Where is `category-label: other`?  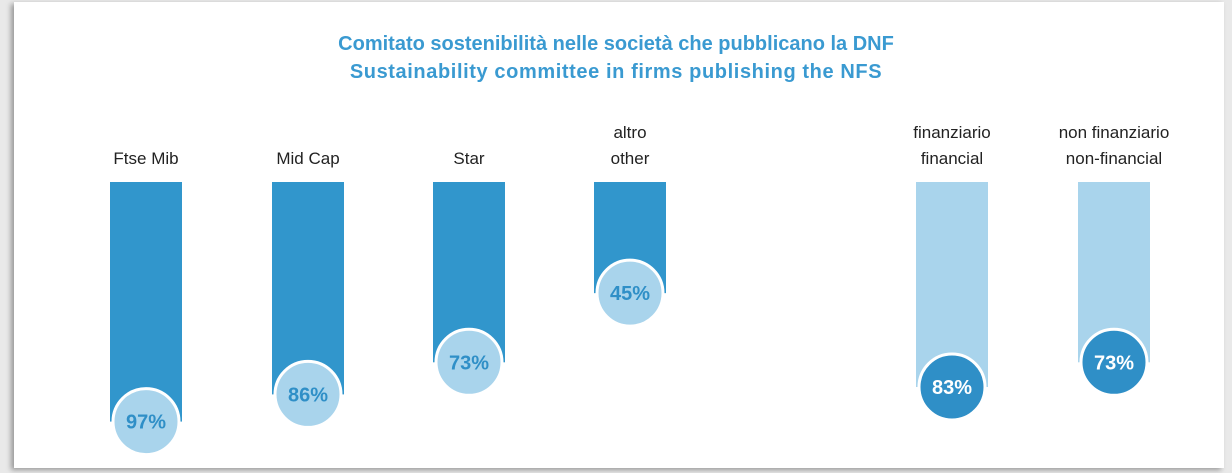
category-label: other is located at coordinates (630, 158).